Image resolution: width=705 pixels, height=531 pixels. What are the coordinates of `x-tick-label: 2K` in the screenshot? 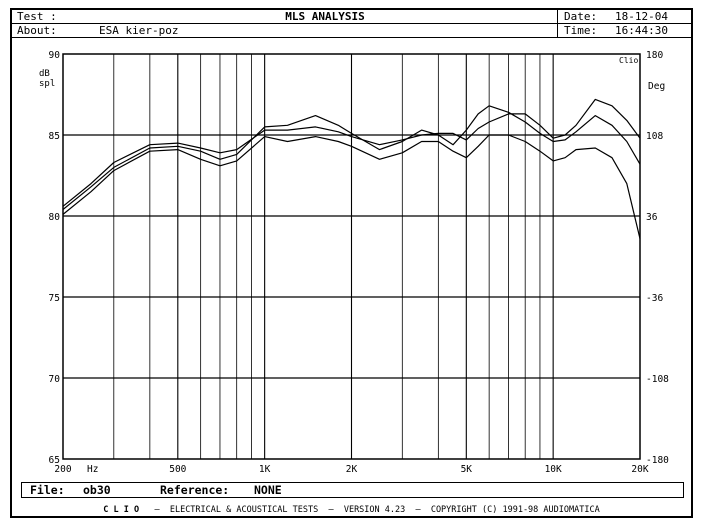 It's located at (352, 469).